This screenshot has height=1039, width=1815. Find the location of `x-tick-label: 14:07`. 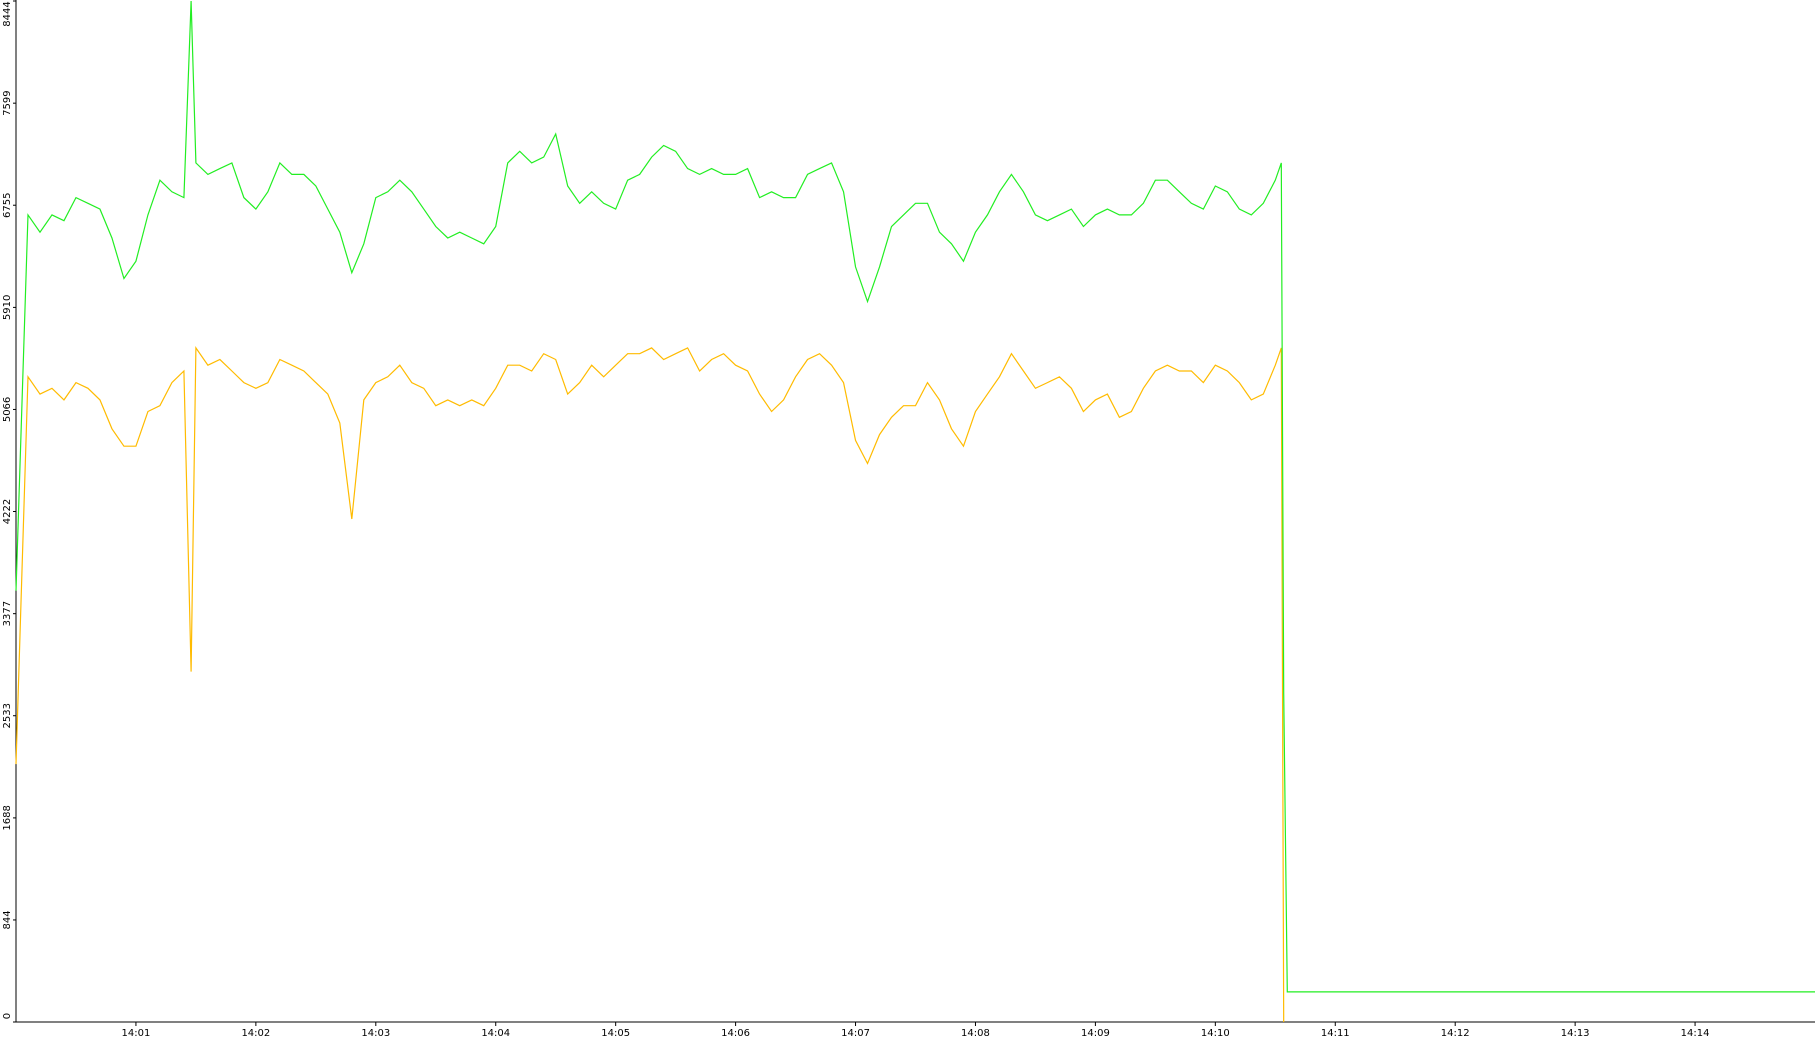

x-tick-label: 14:07 is located at coordinates (855, 1033).